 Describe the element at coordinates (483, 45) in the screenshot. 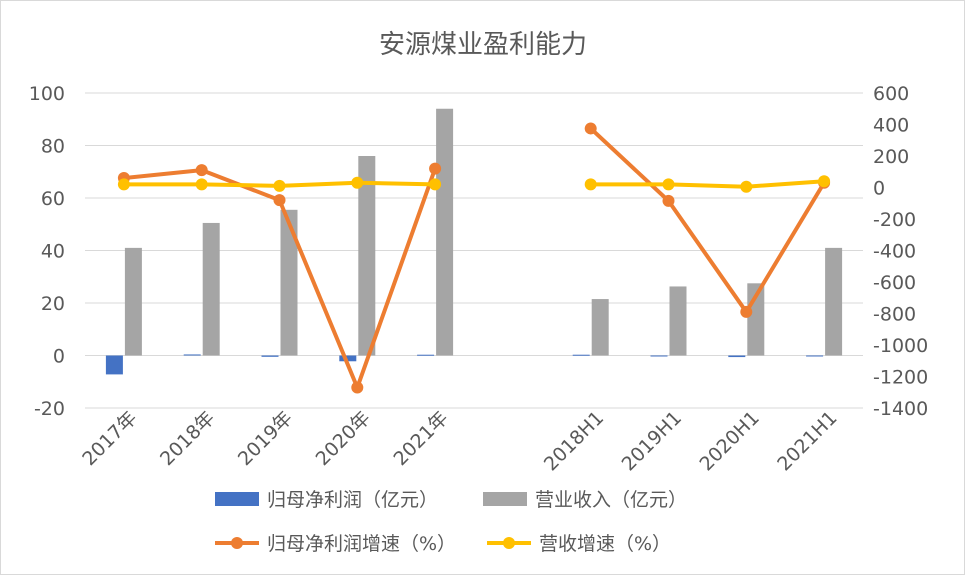

I see `chart-title: 安源煤业盈利能力` at that location.